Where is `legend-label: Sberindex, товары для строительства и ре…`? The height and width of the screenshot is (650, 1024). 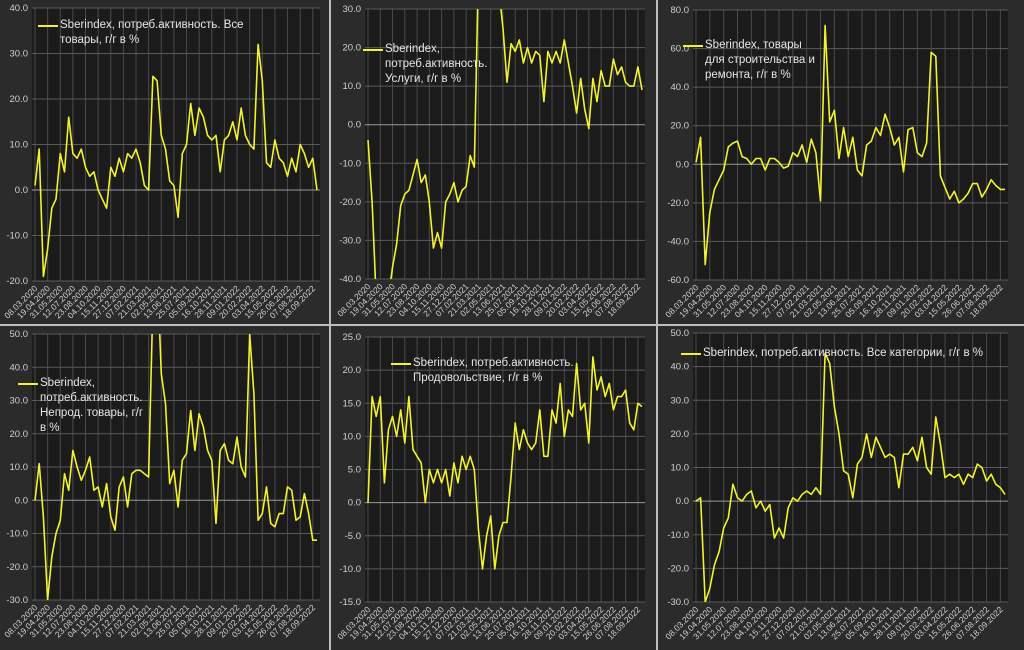 legend-label: Sberindex, товары для строительства и ре… is located at coordinates (760, 60).